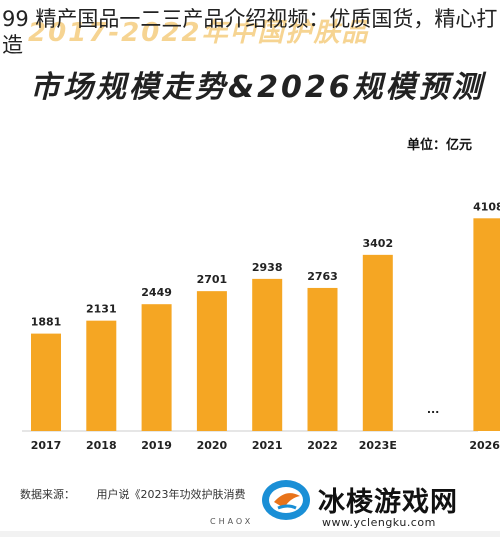 This screenshot has width=500, height=537. Describe the element at coordinates (199, 33) in the screenshot. I see `chart-title-line-1: 2017-2022年中国护肤品` at that location.